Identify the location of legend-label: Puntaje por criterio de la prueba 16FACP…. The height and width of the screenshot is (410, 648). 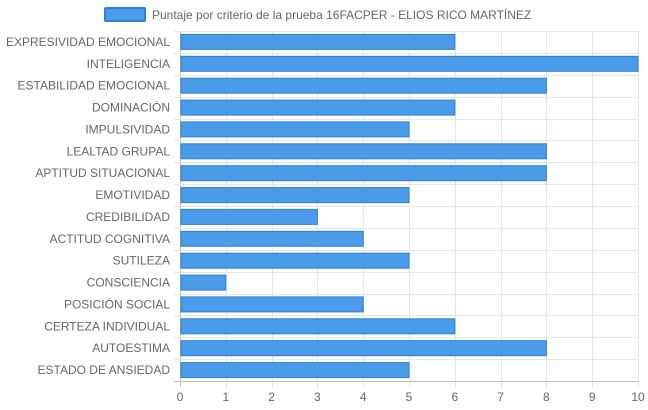
(341, 14).